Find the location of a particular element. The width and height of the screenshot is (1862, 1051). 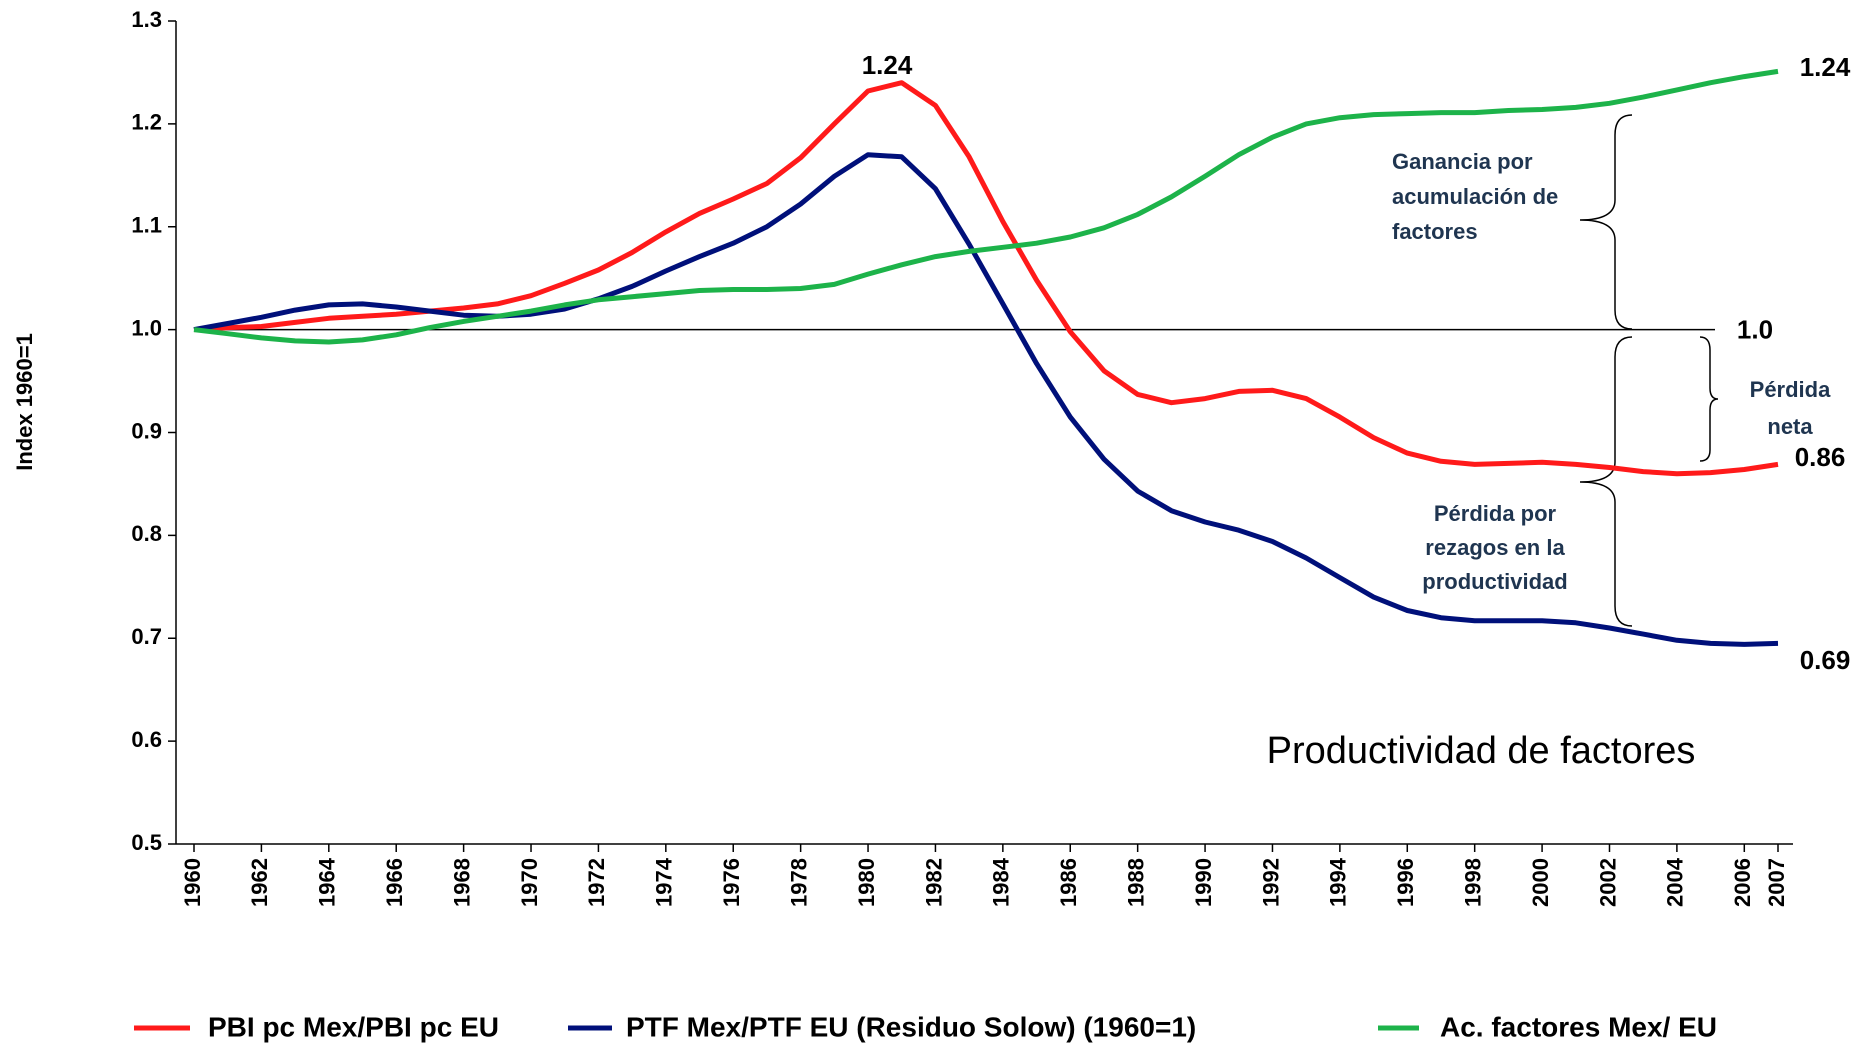

x-tick-label: 2007 is located at coordinates (1776, 882).